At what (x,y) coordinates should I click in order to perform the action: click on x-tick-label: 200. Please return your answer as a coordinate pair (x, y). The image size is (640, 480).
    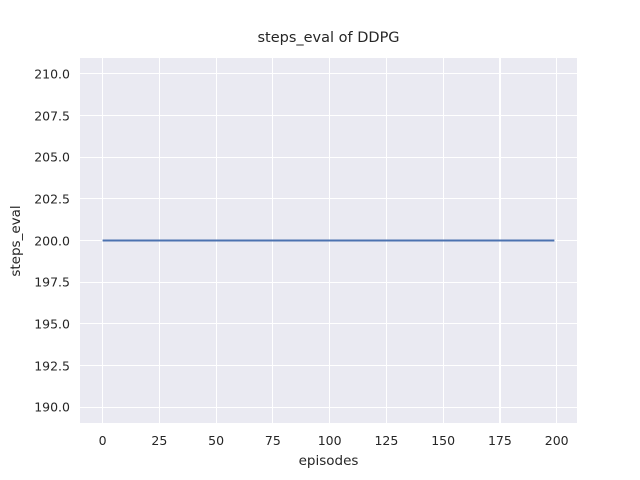
    Looking at the image, I should click on (556, 440).